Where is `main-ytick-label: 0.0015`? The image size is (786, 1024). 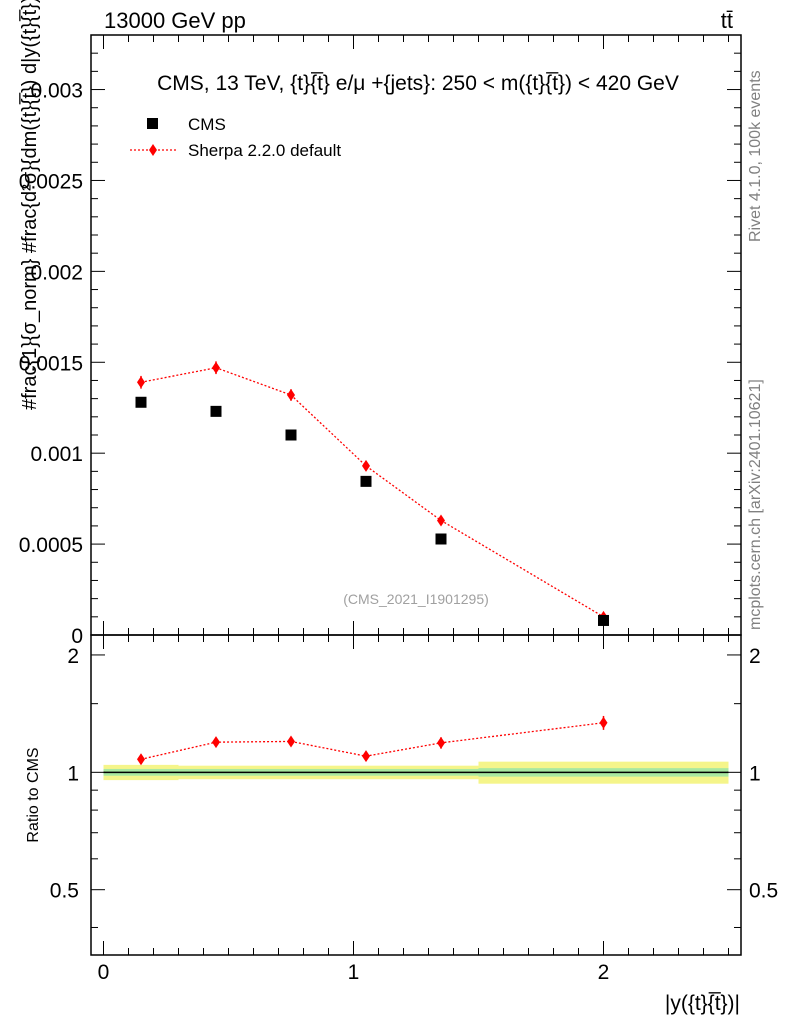
main-ytick-label: 0.0015 is located at coordinates (51, 363).